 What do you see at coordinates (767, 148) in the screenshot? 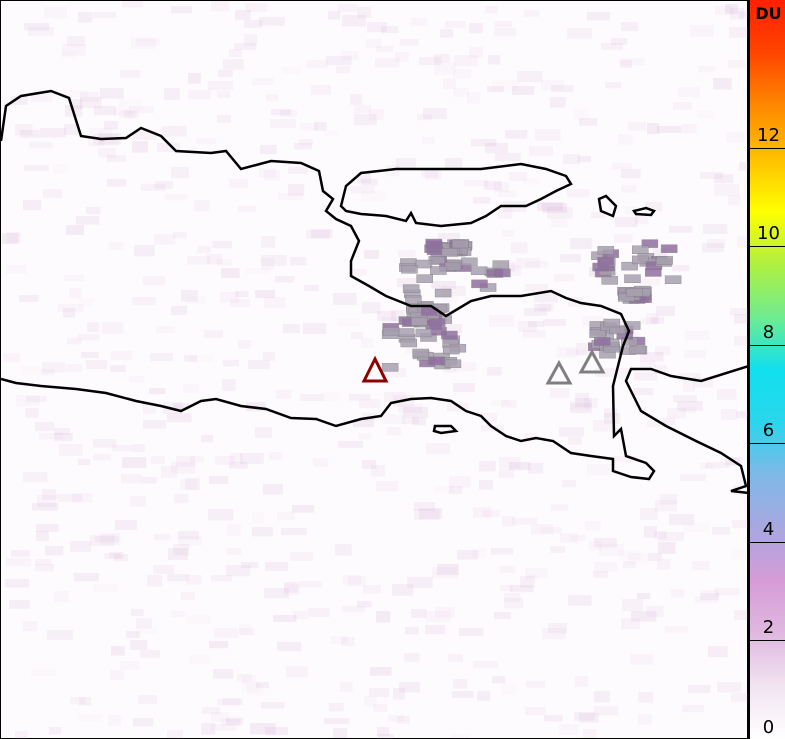
I see `colorbar-tick` at bounding box center [767, 148].